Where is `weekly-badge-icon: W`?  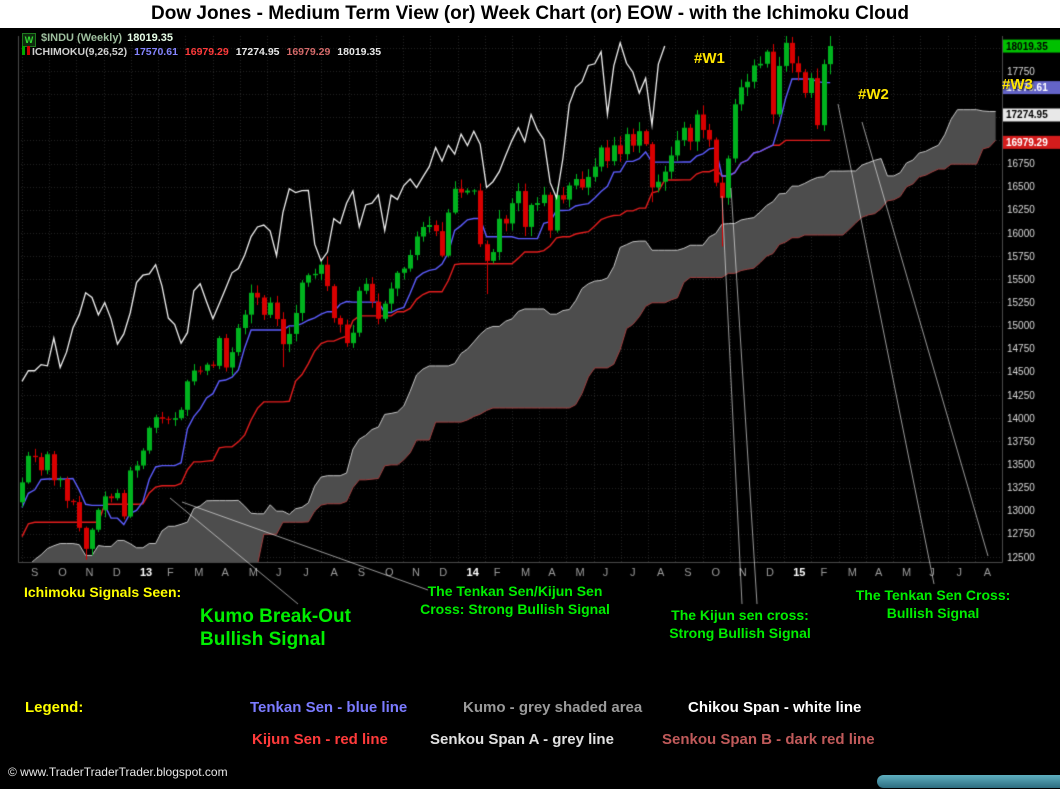 weekly-badge-icon: W is located at coordinates (29, 40).